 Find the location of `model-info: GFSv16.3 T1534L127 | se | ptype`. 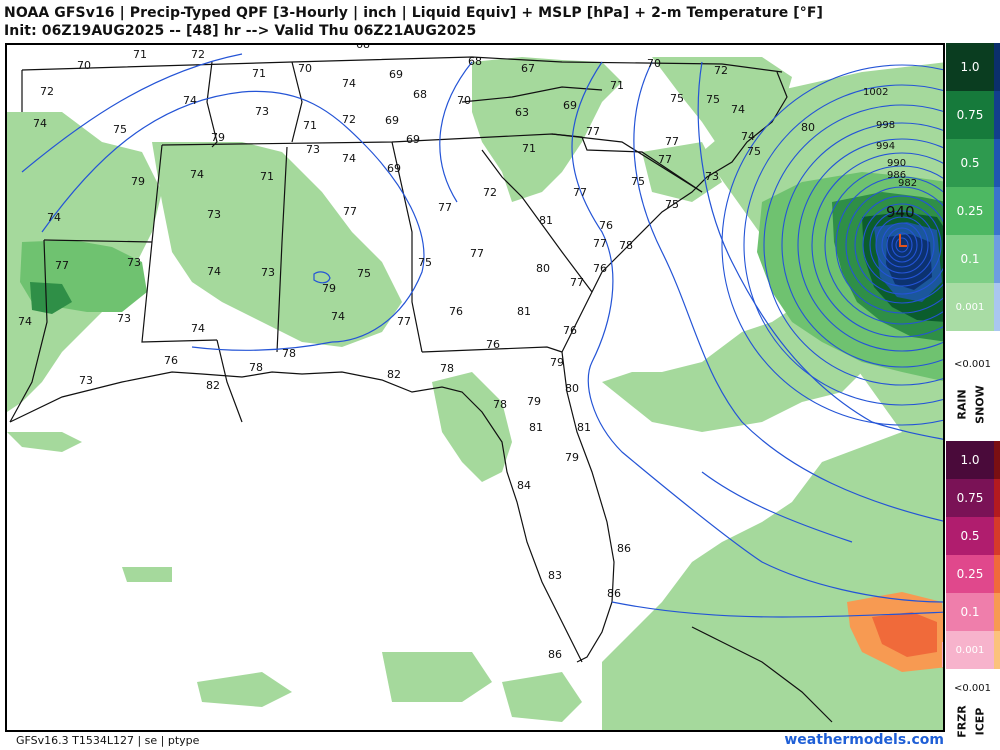

model-info: GFSv16.3 T1534L127 | se | ptype is located at coordinates (108, 740).